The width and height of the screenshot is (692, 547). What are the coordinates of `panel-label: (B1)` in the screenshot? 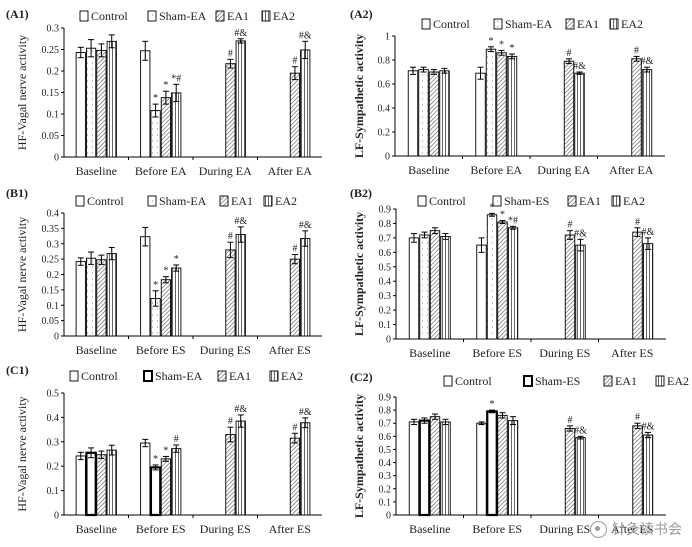 It's located at (17, 193).